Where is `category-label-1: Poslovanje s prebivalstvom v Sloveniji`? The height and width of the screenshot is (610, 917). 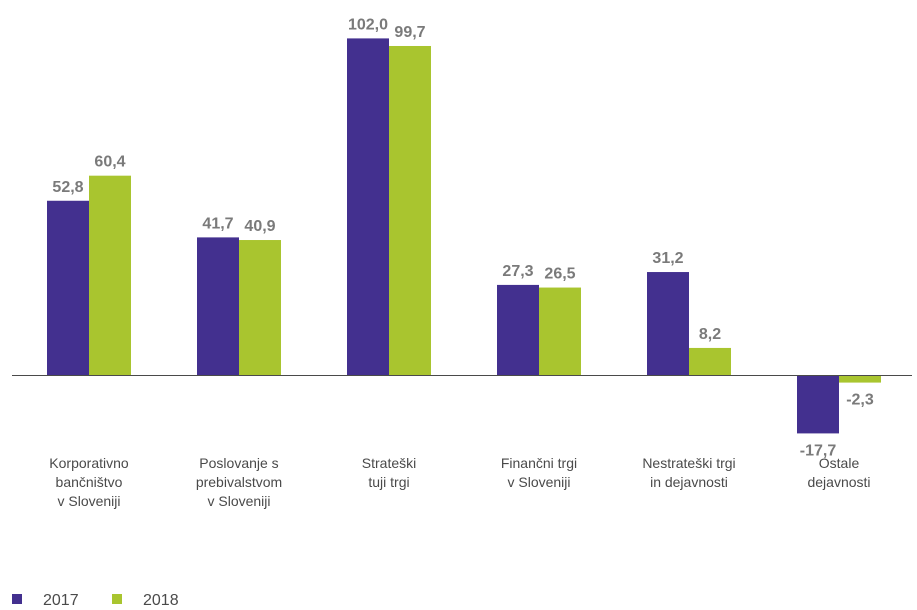 category-label-1: Poslovanje s prebivalstvom v Sloveniji is located at coordinates (239, 482).